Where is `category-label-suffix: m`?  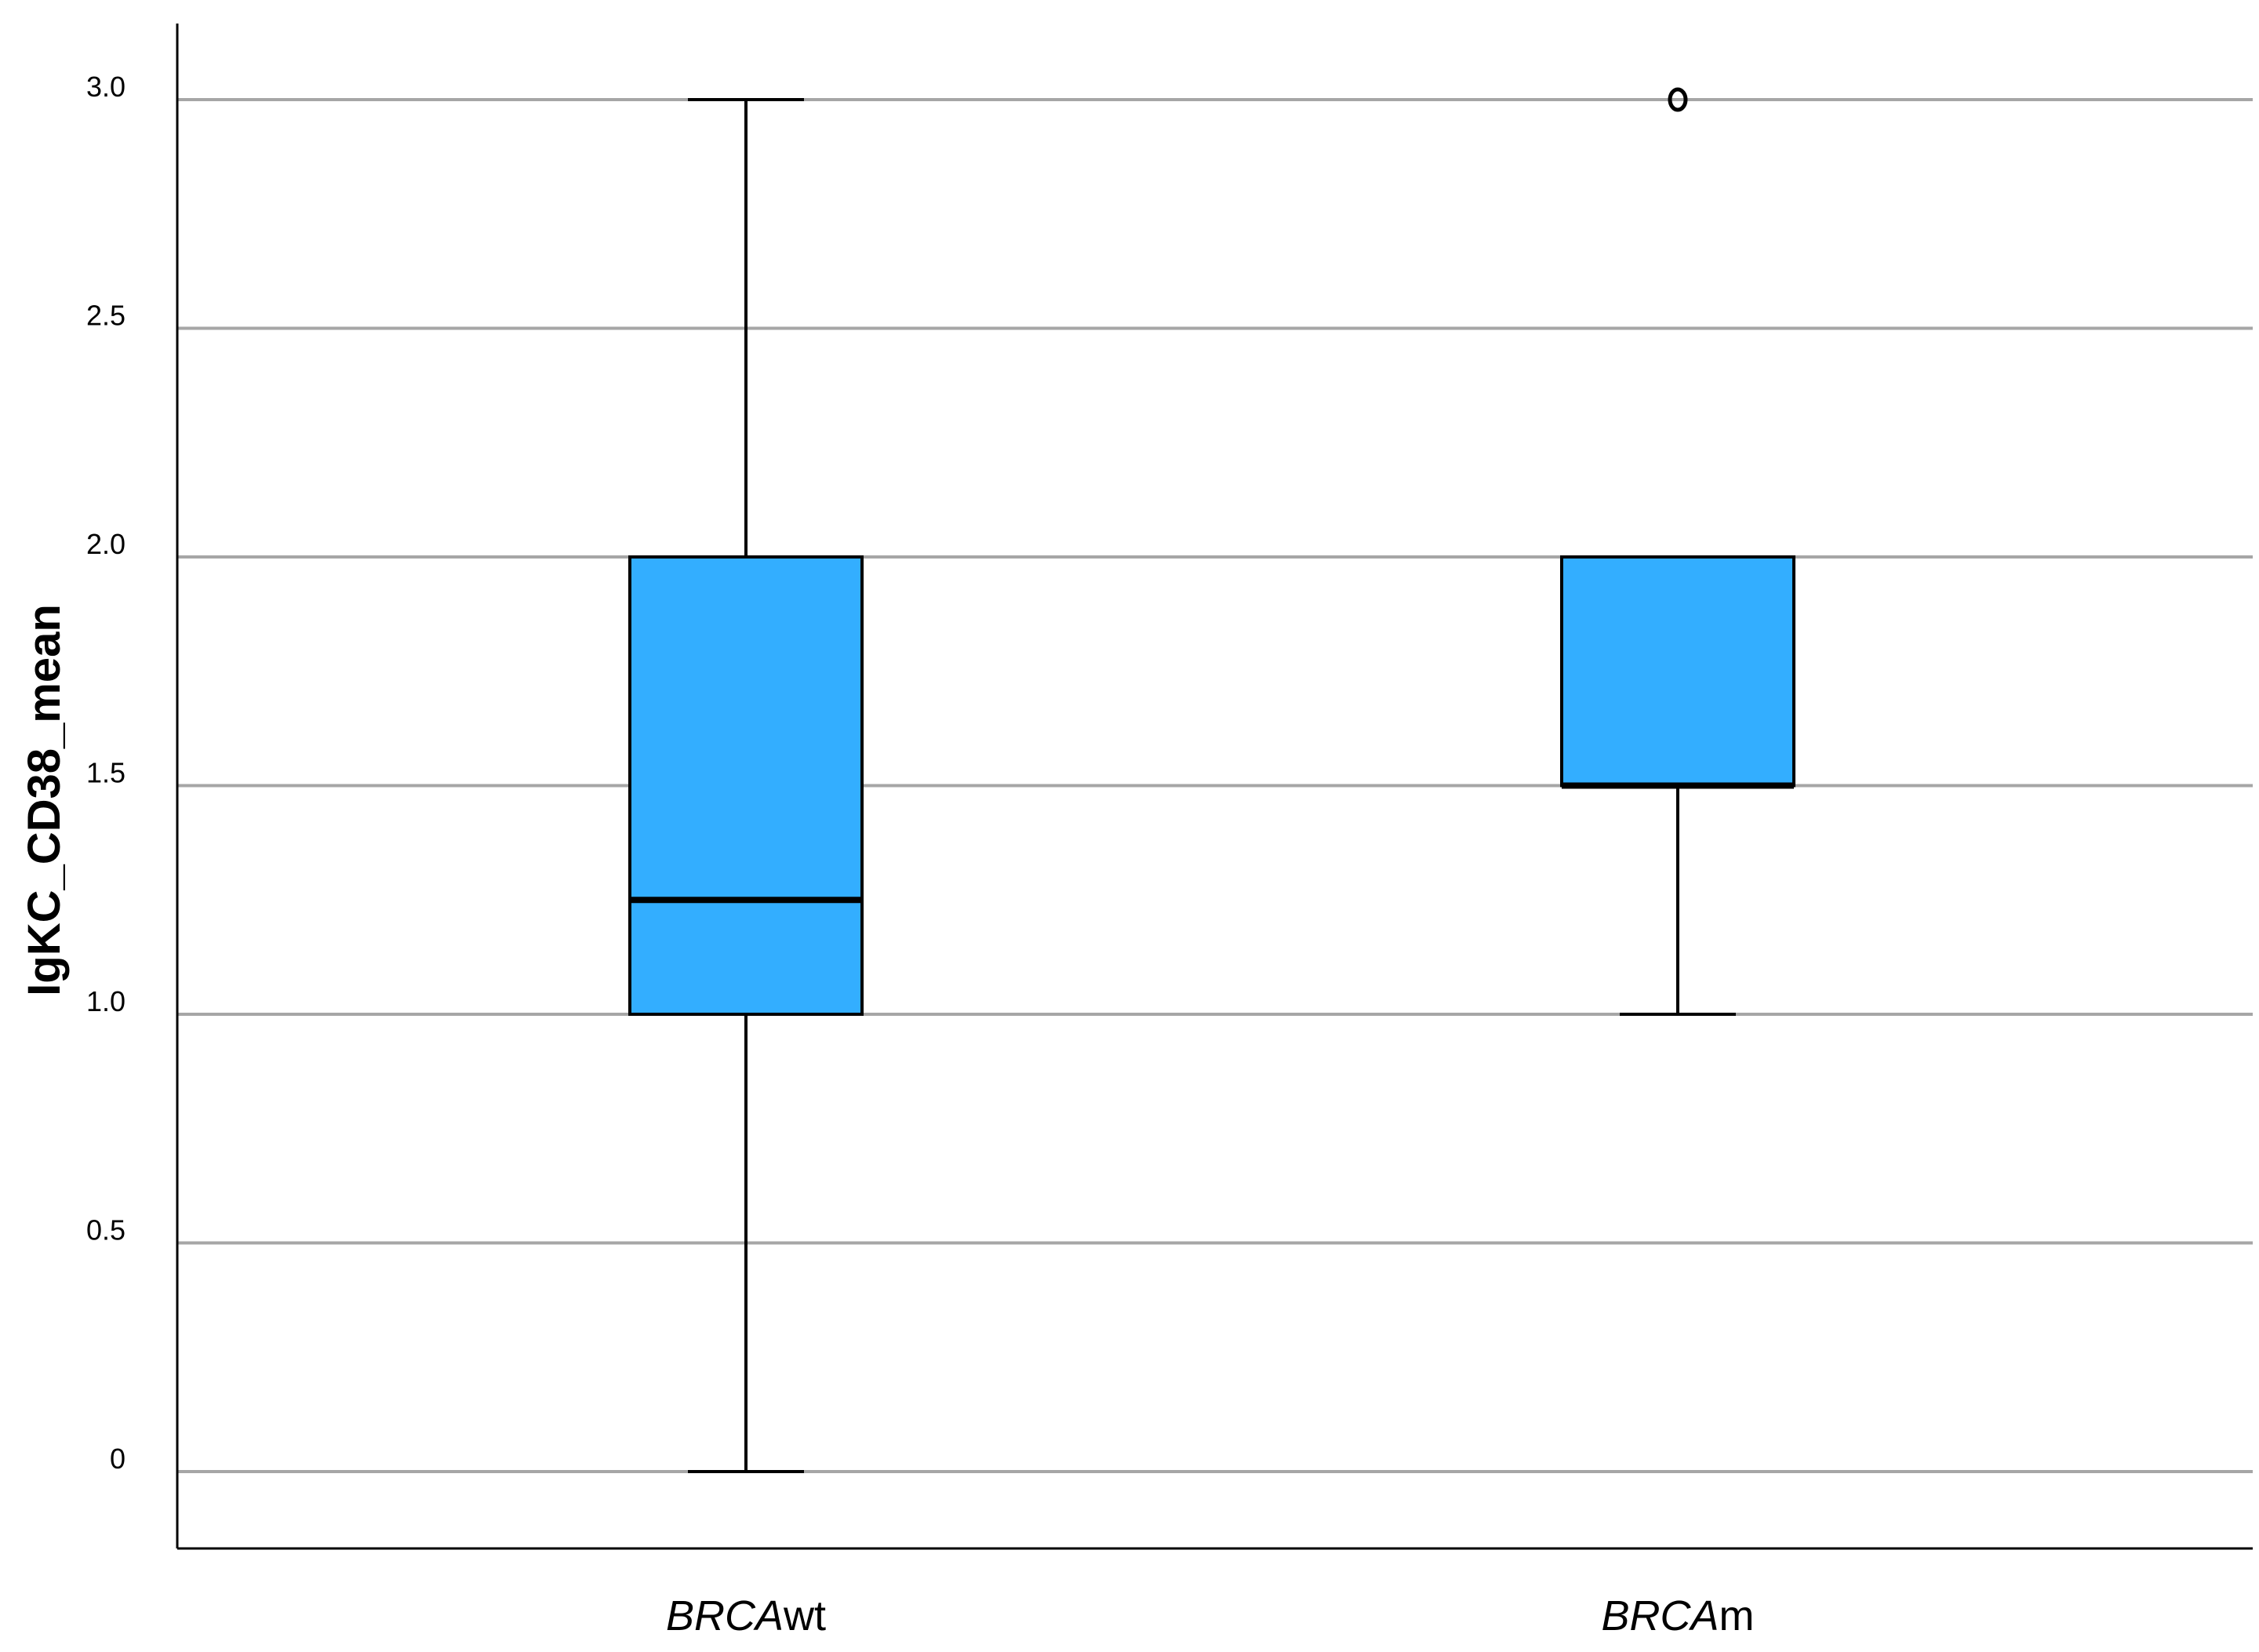 category-label-suffix: m is located at coordinates (1737, 1615).